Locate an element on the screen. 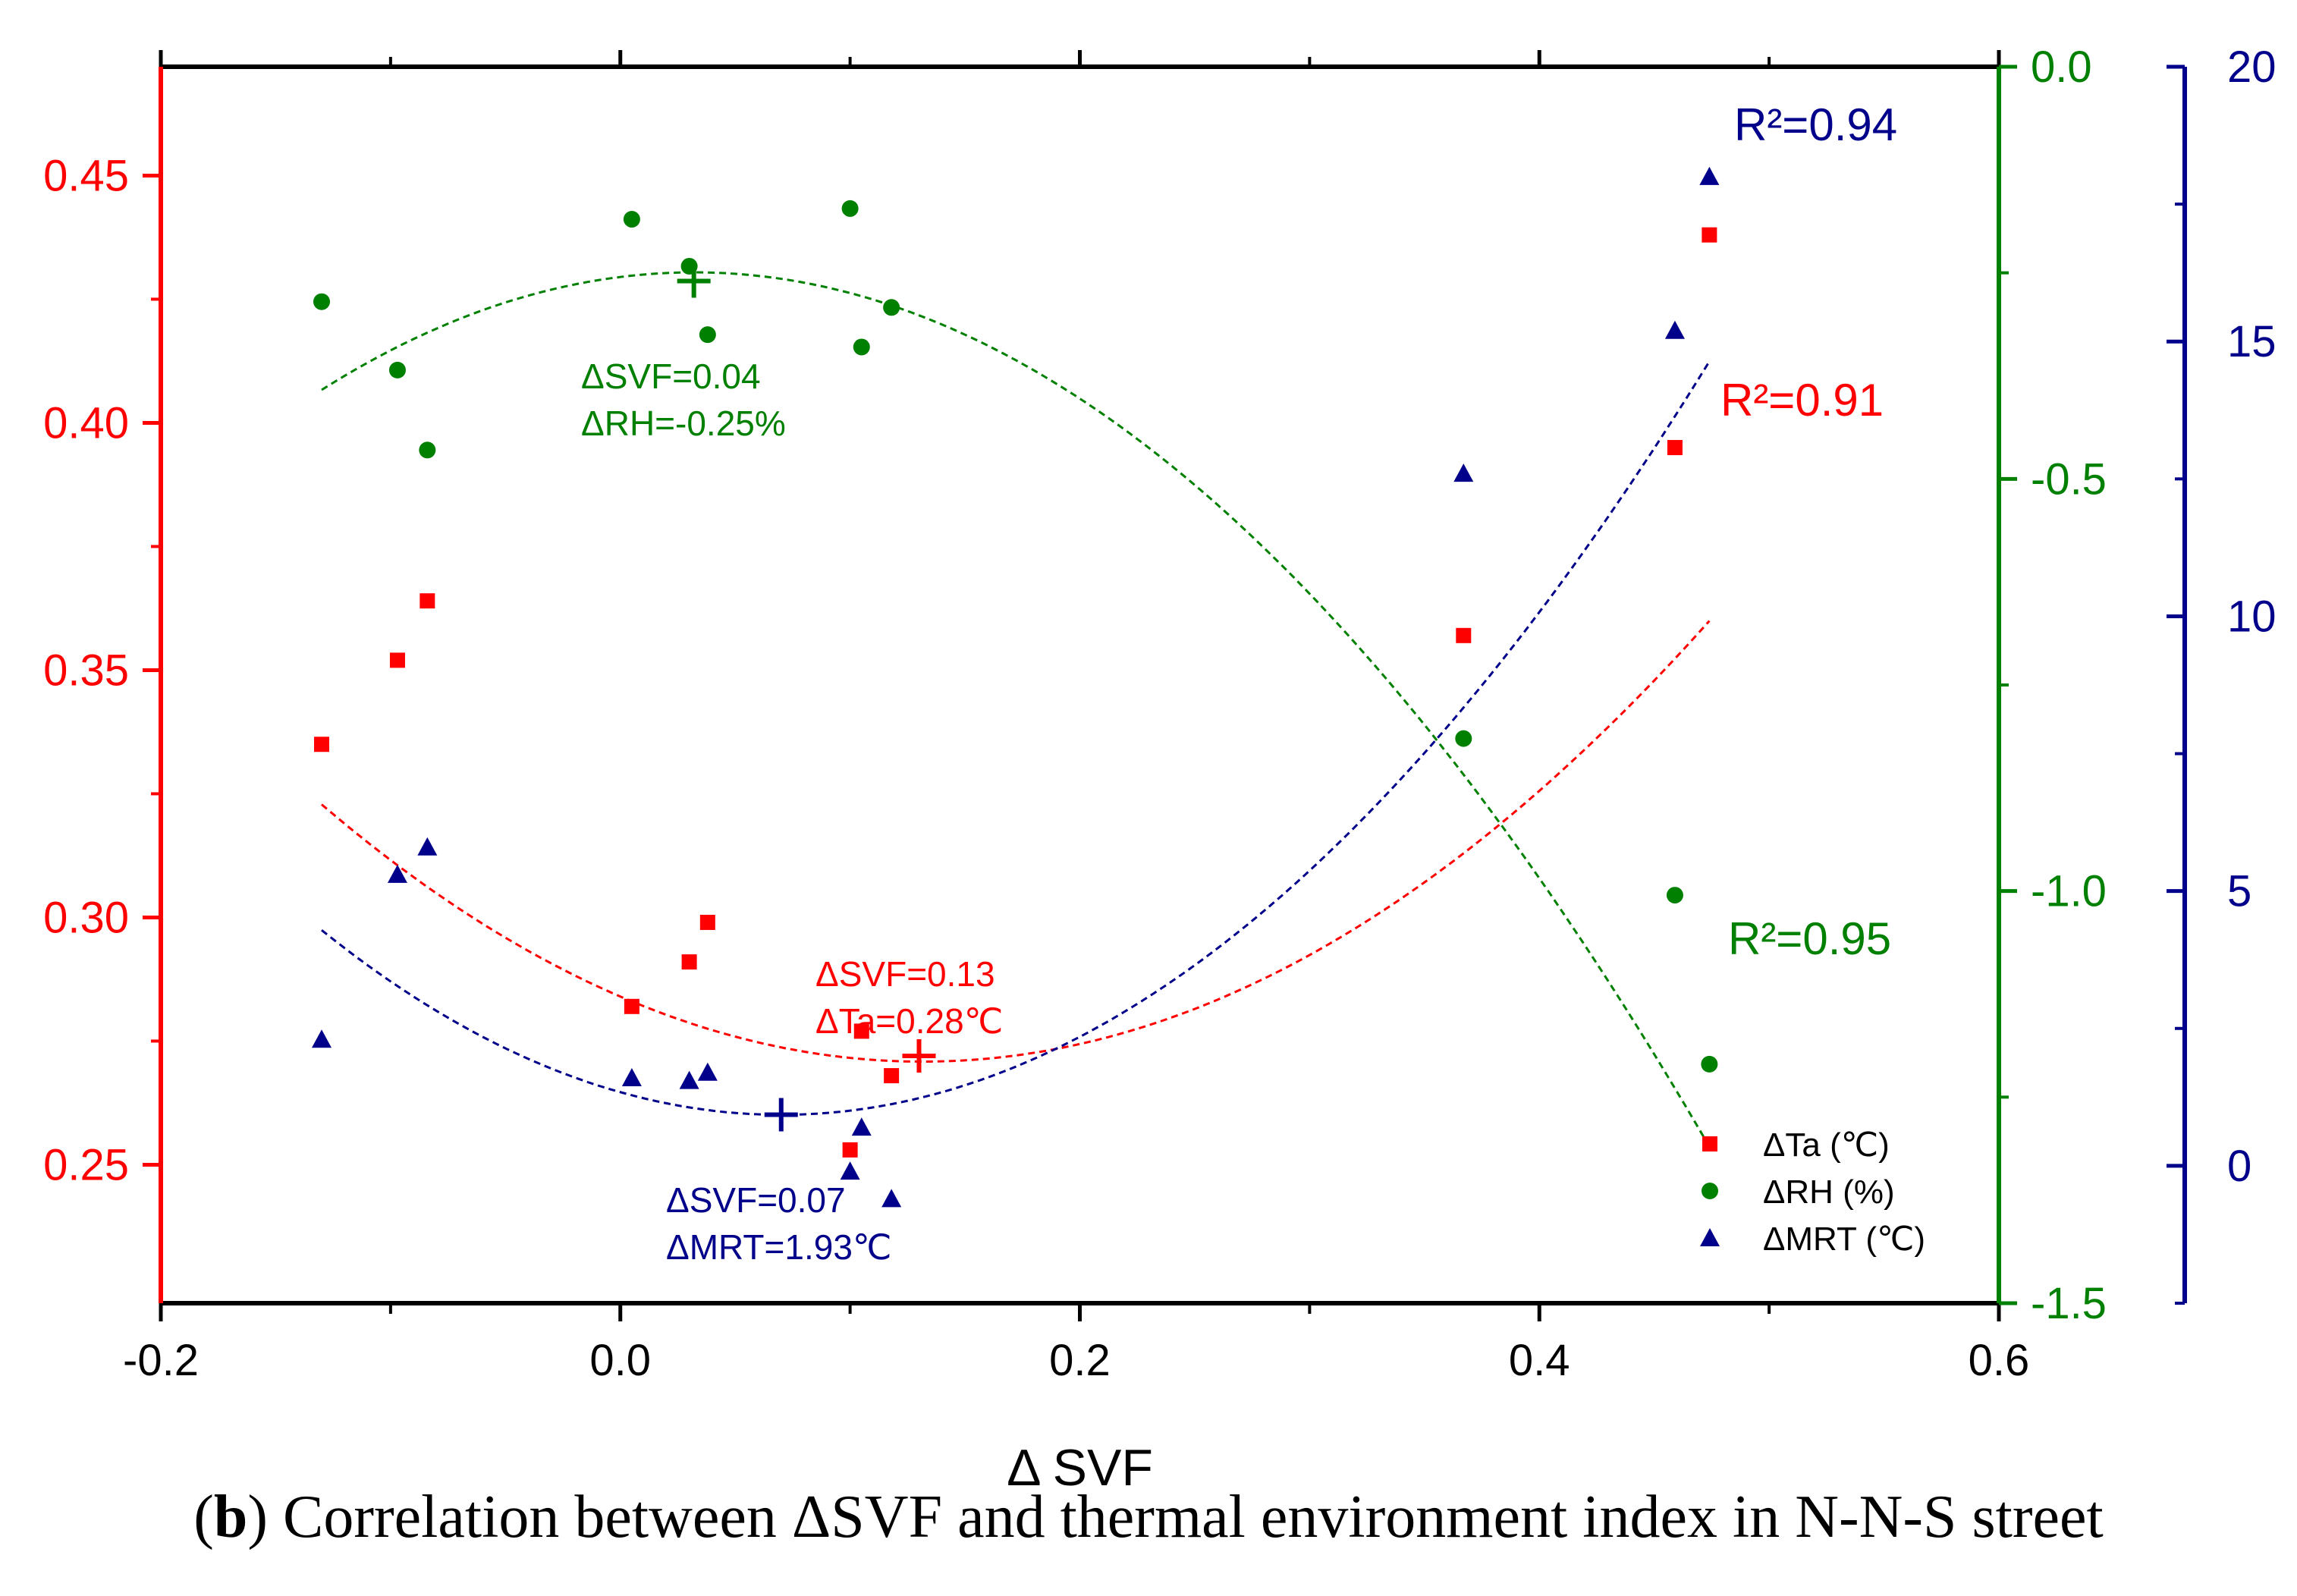 Image resolution: width=2297 pixels, height=1596 pixels. vertex-annotation: ΔTa=0.28℃ is located at coordinates (909, 1021).